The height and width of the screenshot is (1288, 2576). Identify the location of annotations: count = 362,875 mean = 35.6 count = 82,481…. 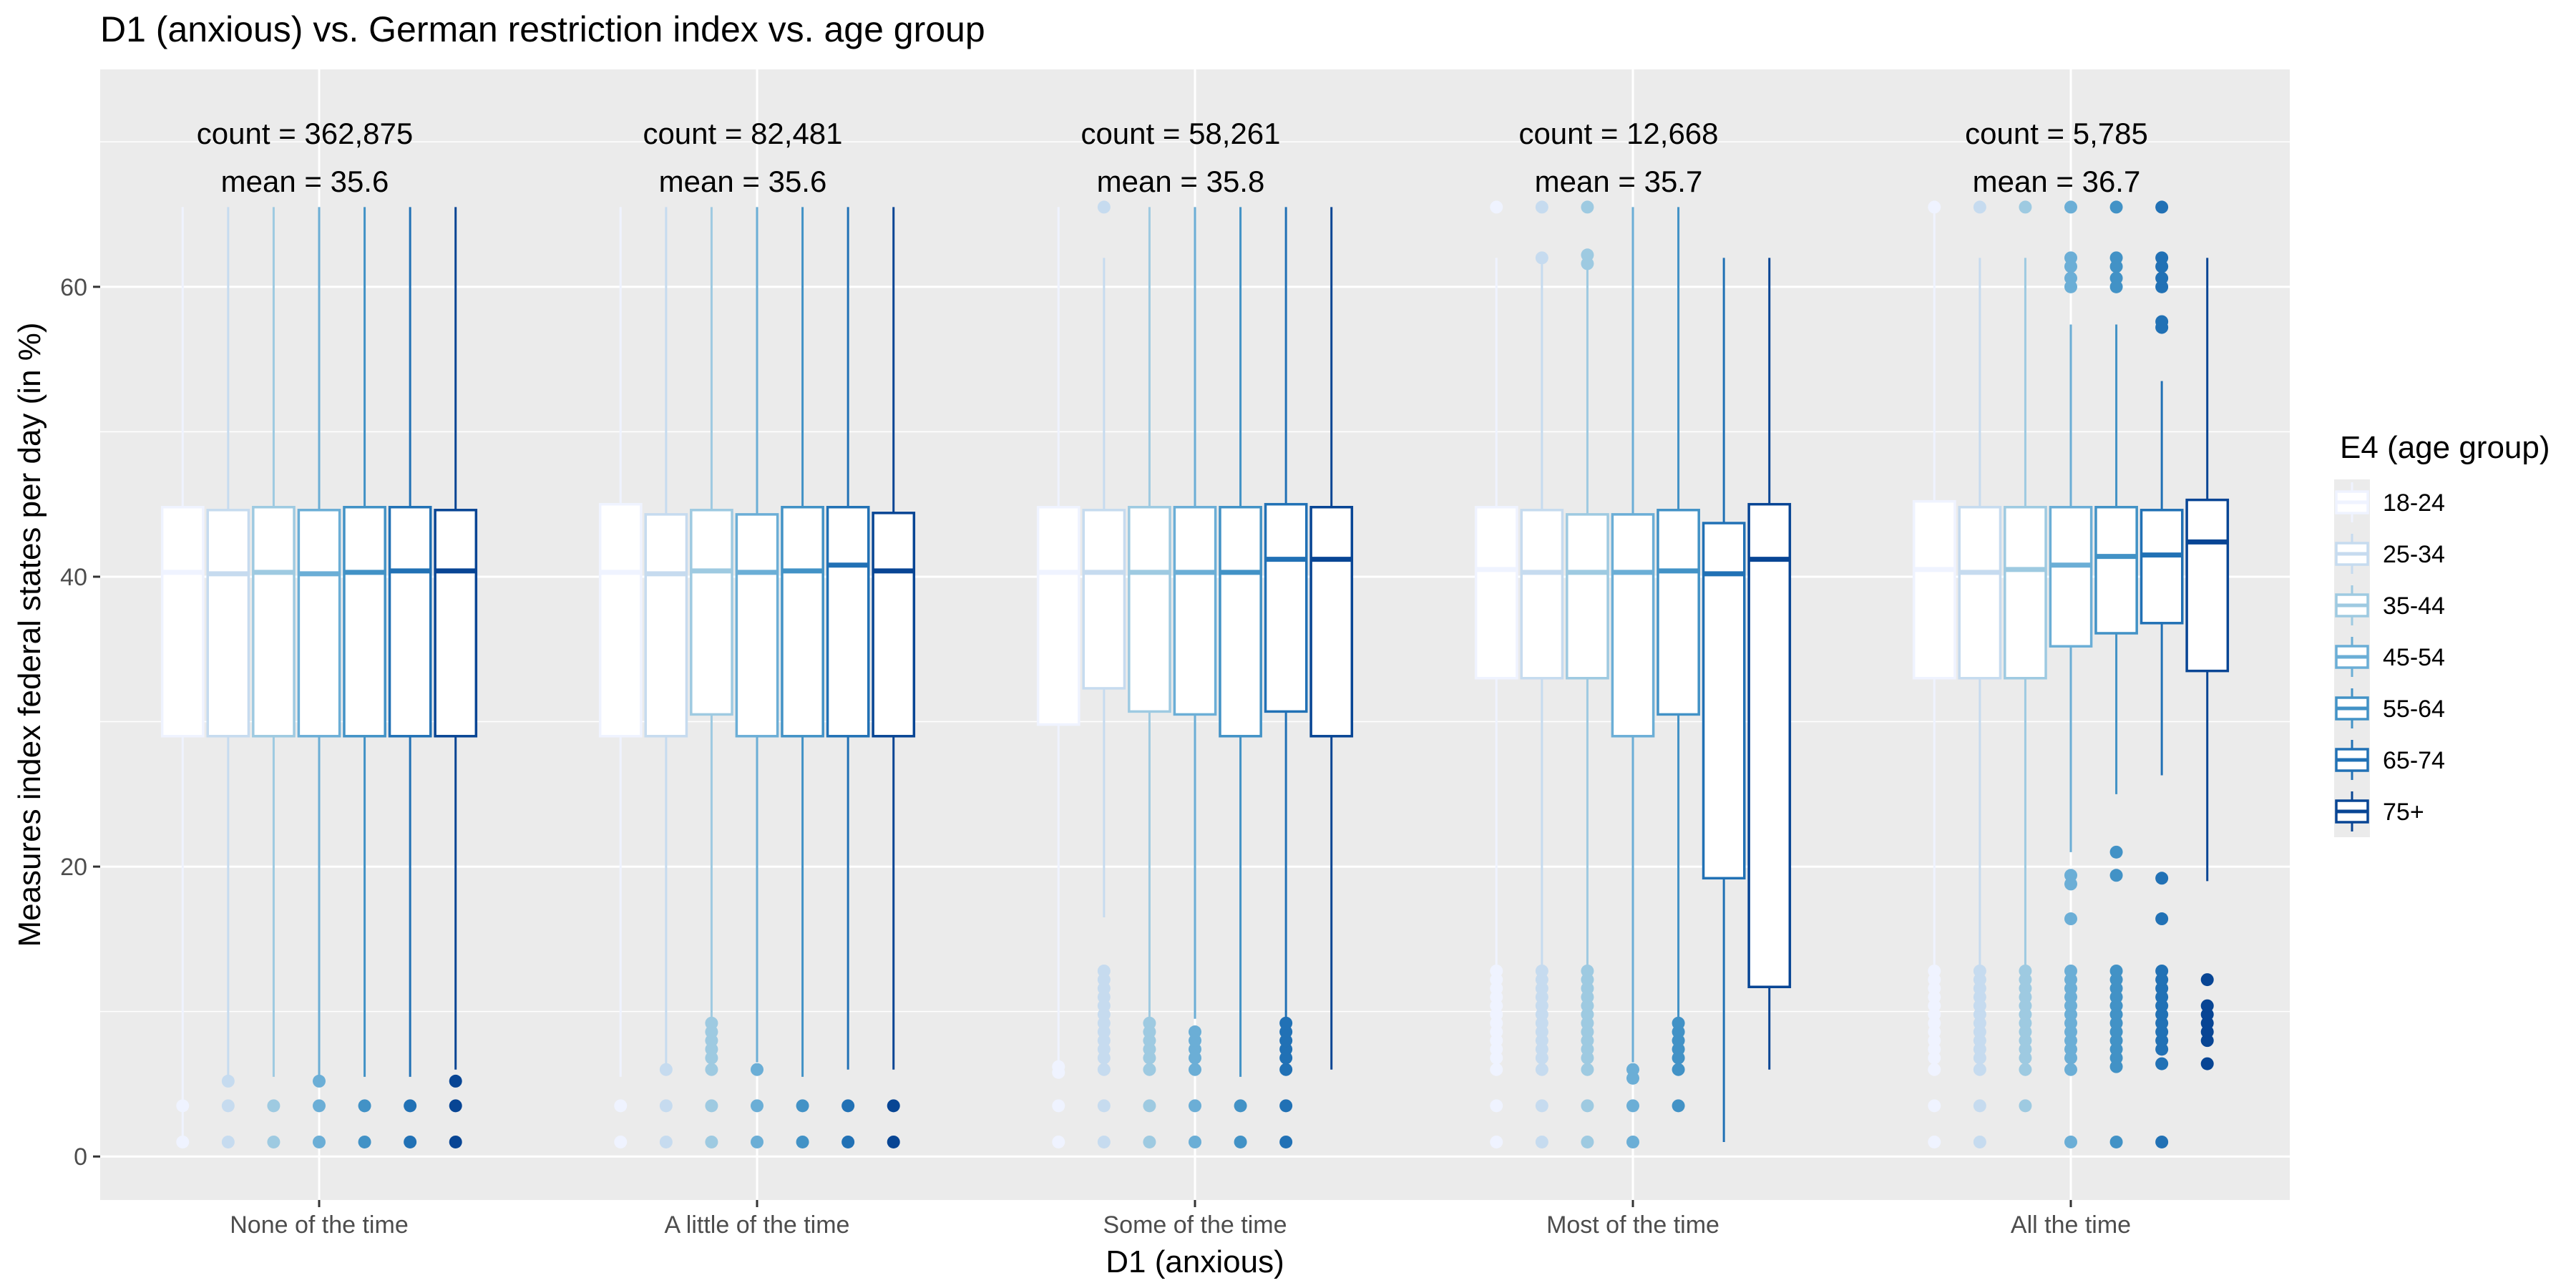
(1172, 157).